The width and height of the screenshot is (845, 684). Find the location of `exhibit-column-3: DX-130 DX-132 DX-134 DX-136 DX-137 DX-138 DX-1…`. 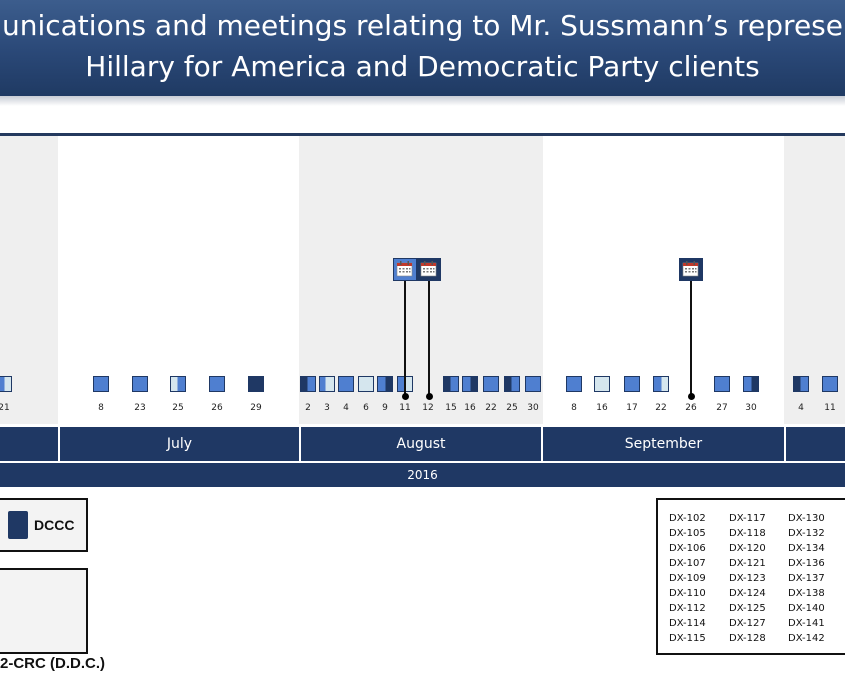

exhibit-column-3: DX-130 DX-132 DX-134 DX-136 DX-137 DX-138 DX-1… is located at coordinates (806, 578).